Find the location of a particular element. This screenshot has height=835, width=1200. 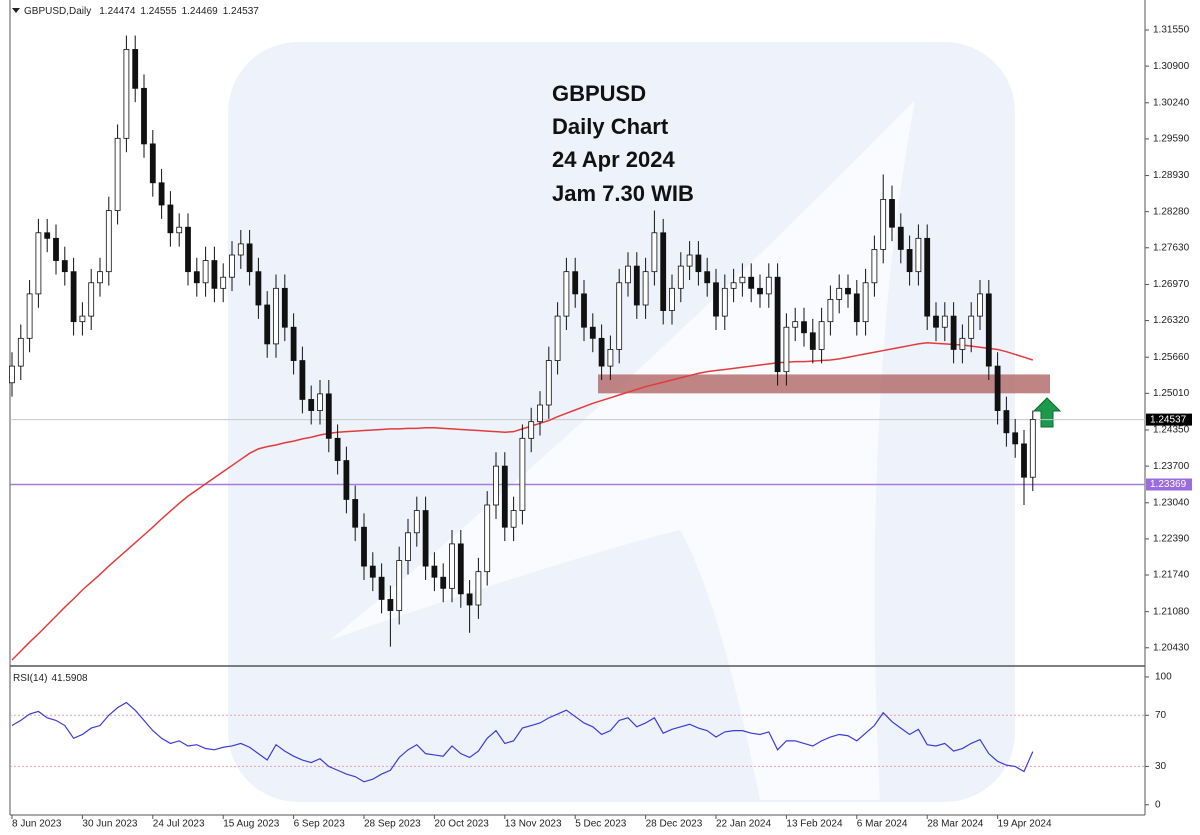

header-high: 1.24555 is located at coordinates (158, 11).